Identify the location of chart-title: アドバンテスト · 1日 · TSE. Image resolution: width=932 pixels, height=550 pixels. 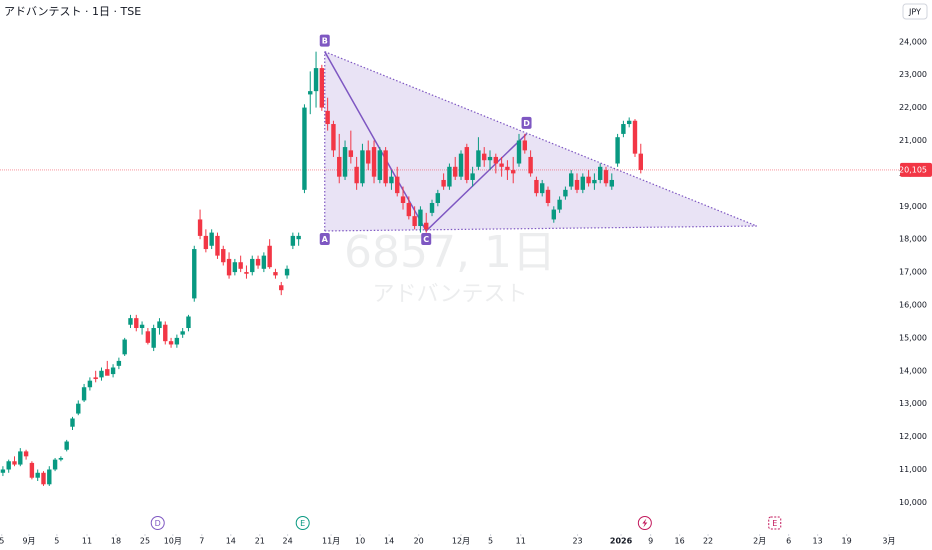
(72, 11).